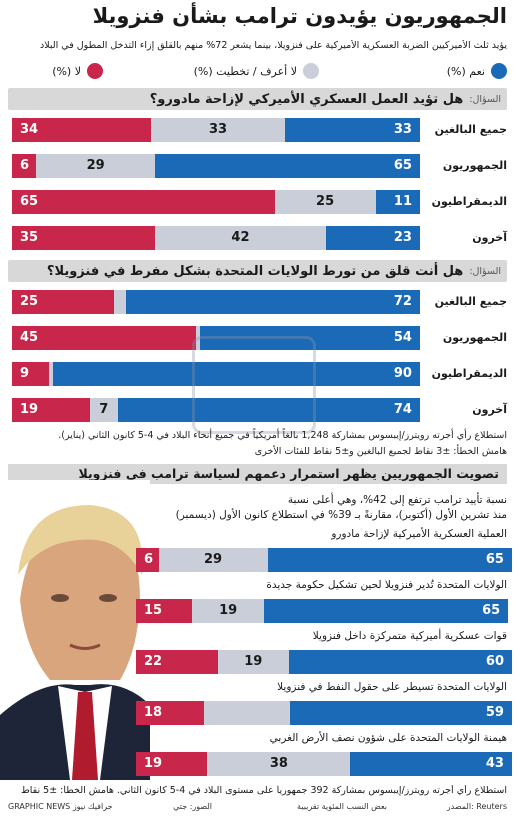 Image resolution: width=515 pixels, height=819 pixels. I want to click on question-2-label: السؤال:, so click(485, 271).